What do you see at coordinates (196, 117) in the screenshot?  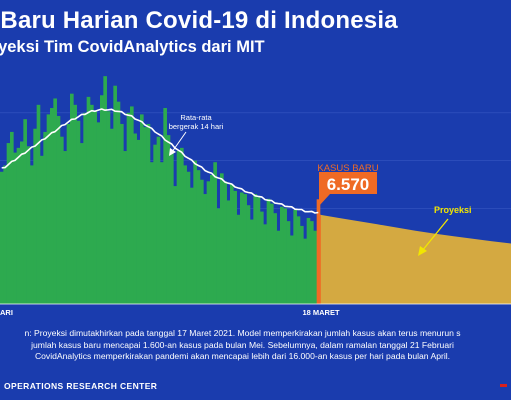 I see `label-line: Rata-rata` at bounding box center [196, 117].